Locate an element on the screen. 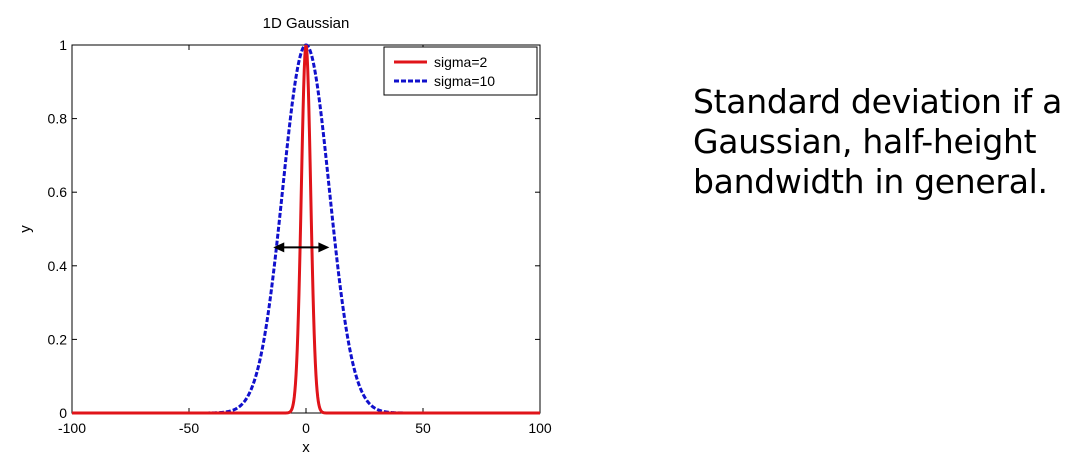 The height and width of the screenshot is (468, 1082). arrow-head-left is located at coordinates (279, 247).